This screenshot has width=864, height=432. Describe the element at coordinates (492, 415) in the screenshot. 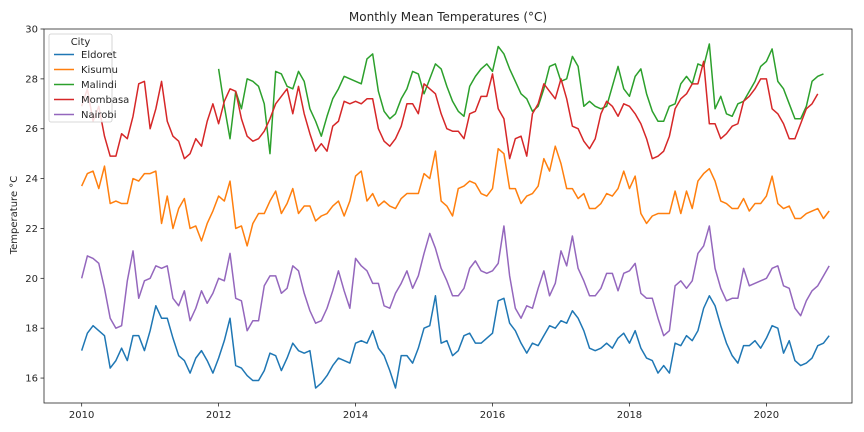

I see `x-tick-label: 2016` at that location.